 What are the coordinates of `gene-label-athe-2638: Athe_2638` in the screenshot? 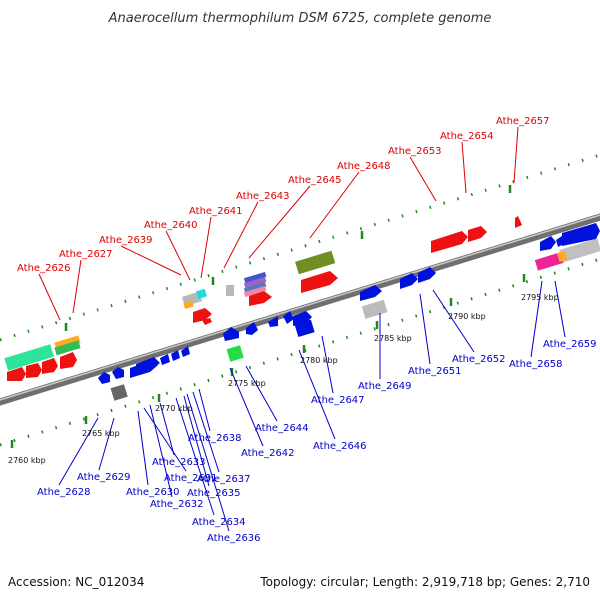 It's located at (215, 438).